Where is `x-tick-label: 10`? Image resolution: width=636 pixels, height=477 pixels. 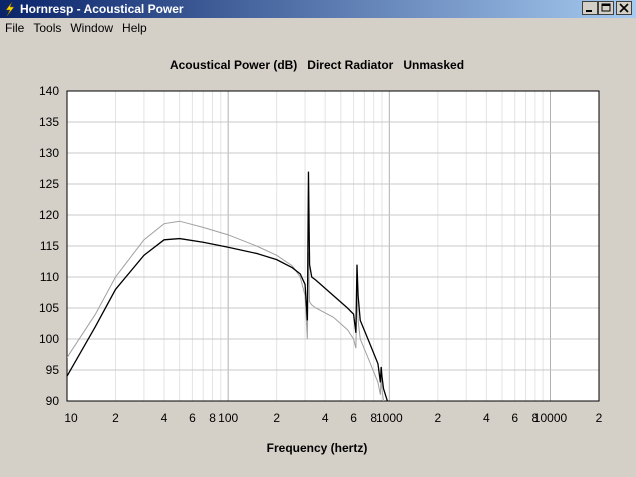
x-tick-label: 10 is located at coordinates (71, 418).